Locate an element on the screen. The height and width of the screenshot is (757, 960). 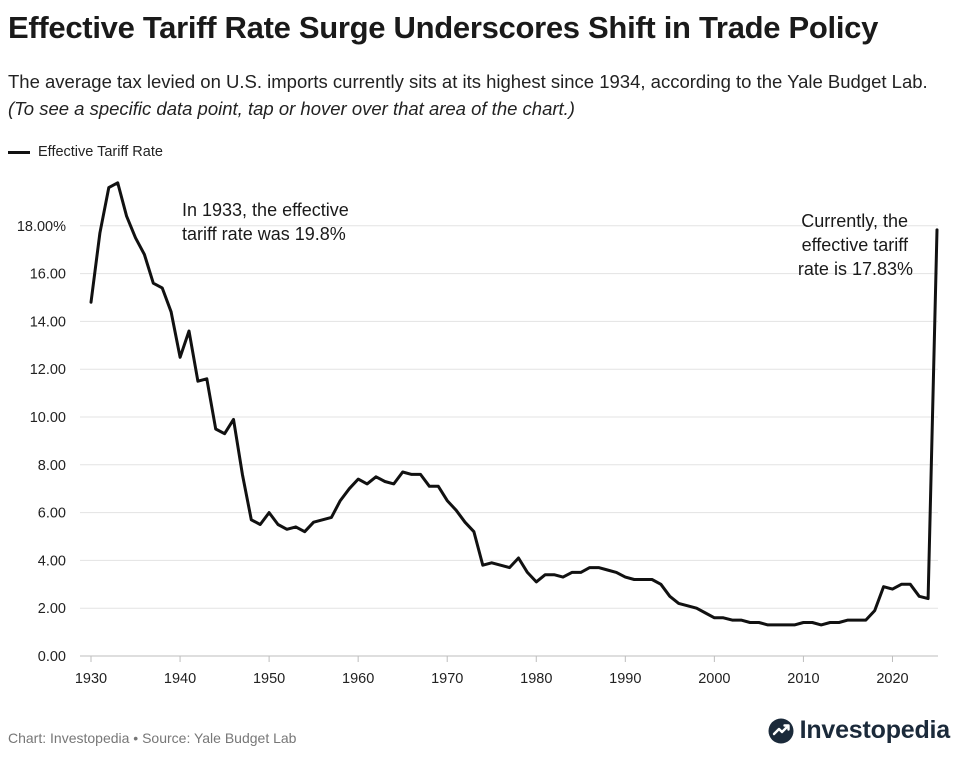
data-point: 1948: 5.7% is located at coordinates (251, 520).